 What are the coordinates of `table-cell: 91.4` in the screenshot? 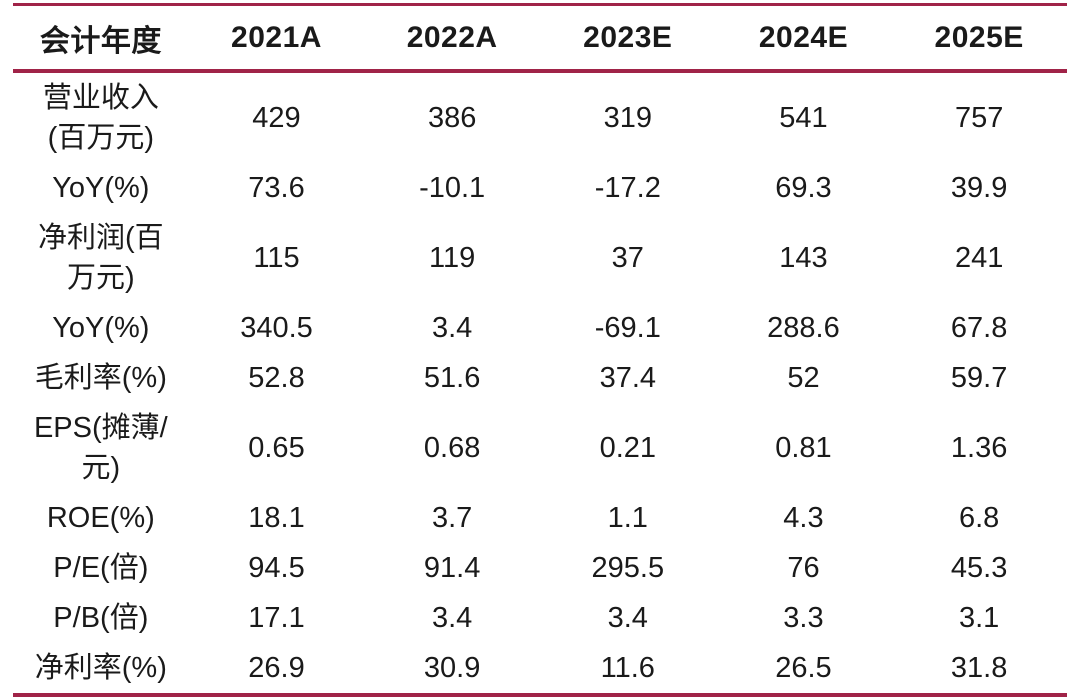 It's located at (452, 568).